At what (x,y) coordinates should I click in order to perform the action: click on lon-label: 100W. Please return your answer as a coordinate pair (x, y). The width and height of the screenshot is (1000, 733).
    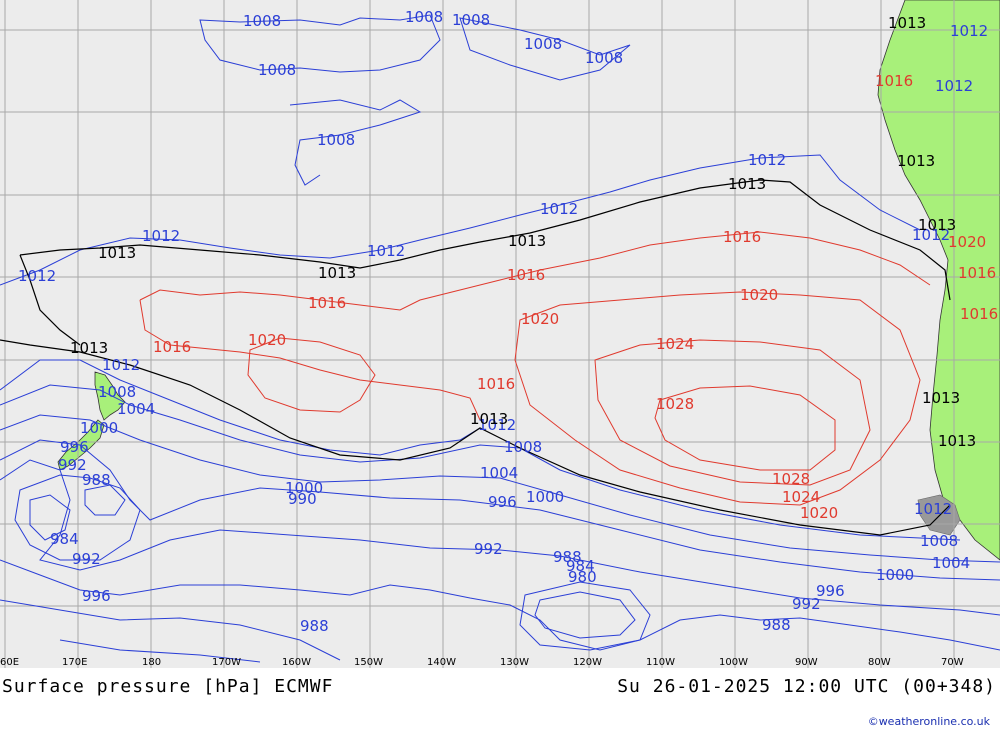
    Looking at the image, I should click on (733, 662).